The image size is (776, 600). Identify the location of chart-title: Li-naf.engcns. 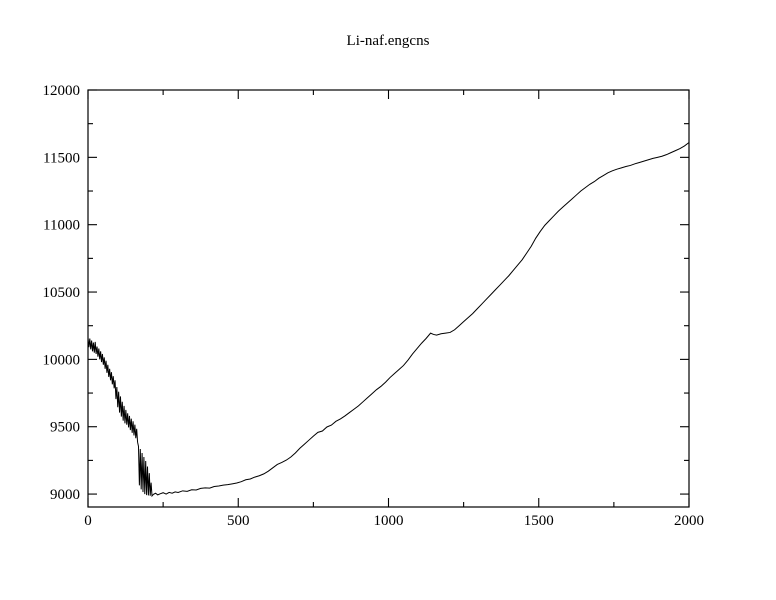
(388, 41).